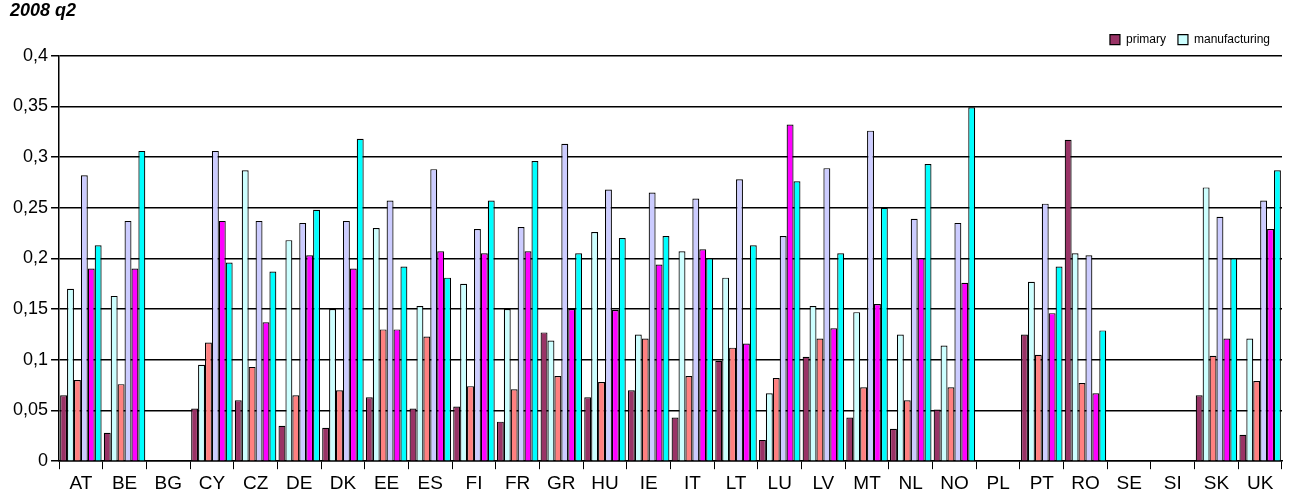  I want to click on y-tick-label: 0,15, so click(30, 308).